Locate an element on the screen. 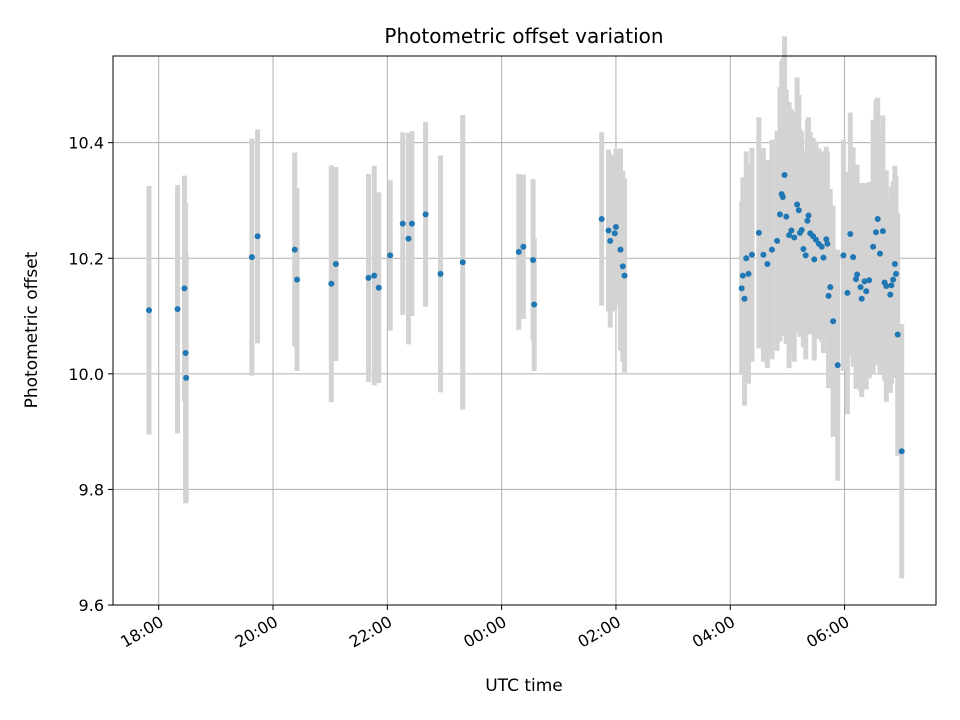 This screenshot has height=720, width=960. y-tick-label: 9.6 is located at coordinates (91, 605).